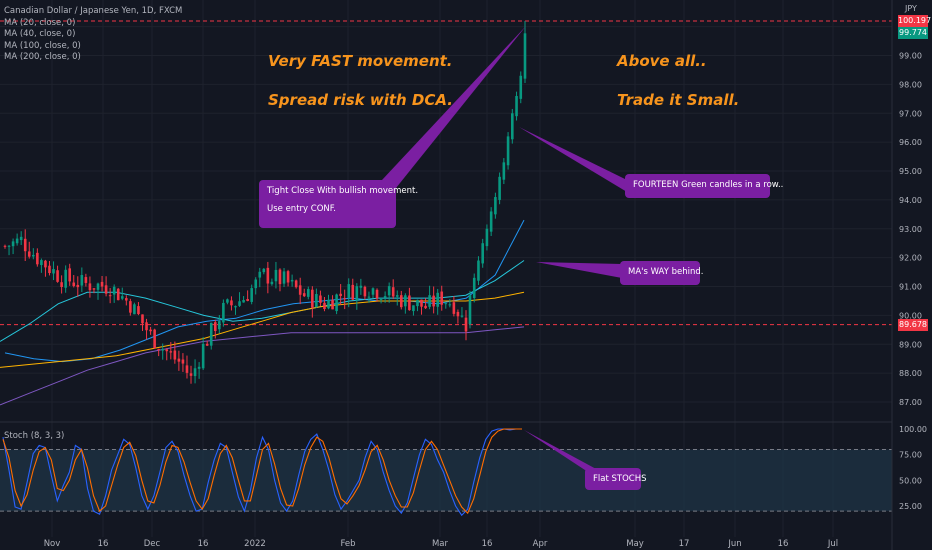  What do you see at coordinates (152, 544) in the screenshot?
I see `time-tick-label: Dec` at bounding box center [152, 544].